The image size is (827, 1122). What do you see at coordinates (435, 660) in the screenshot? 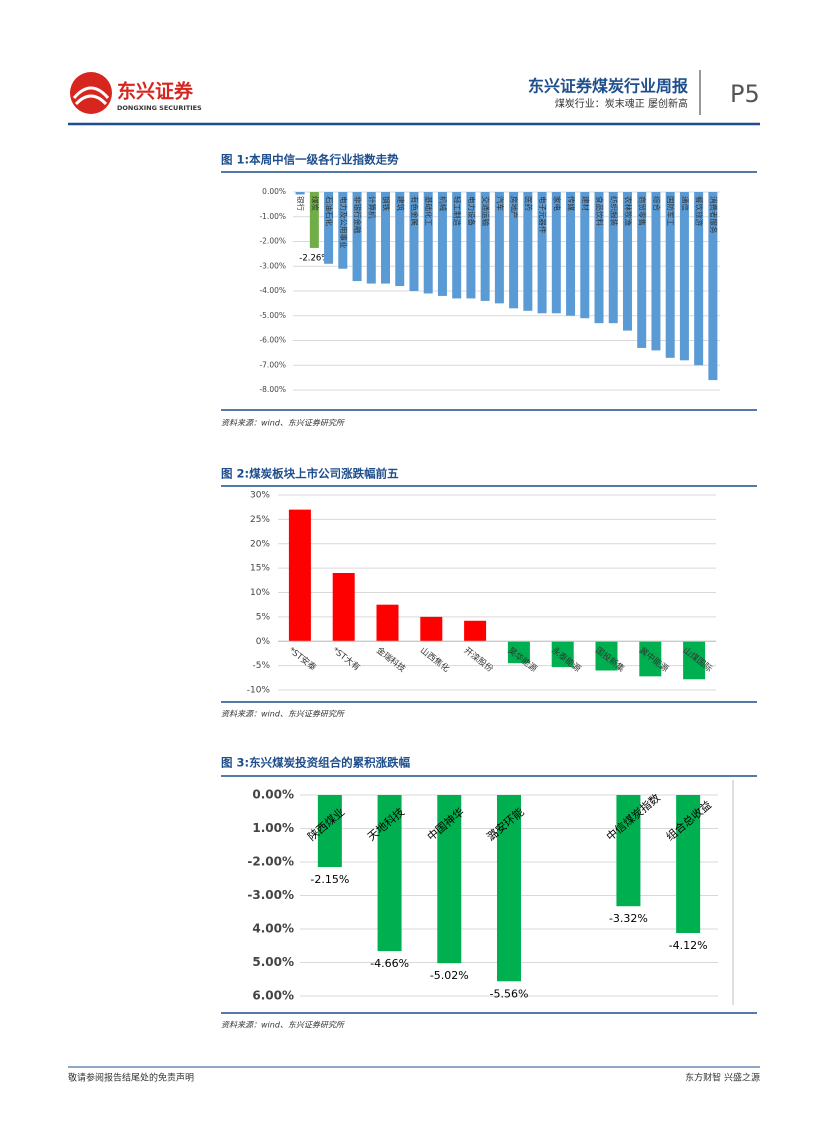
I see `category-label: 山西焦化` at bounding box center [435, 660].